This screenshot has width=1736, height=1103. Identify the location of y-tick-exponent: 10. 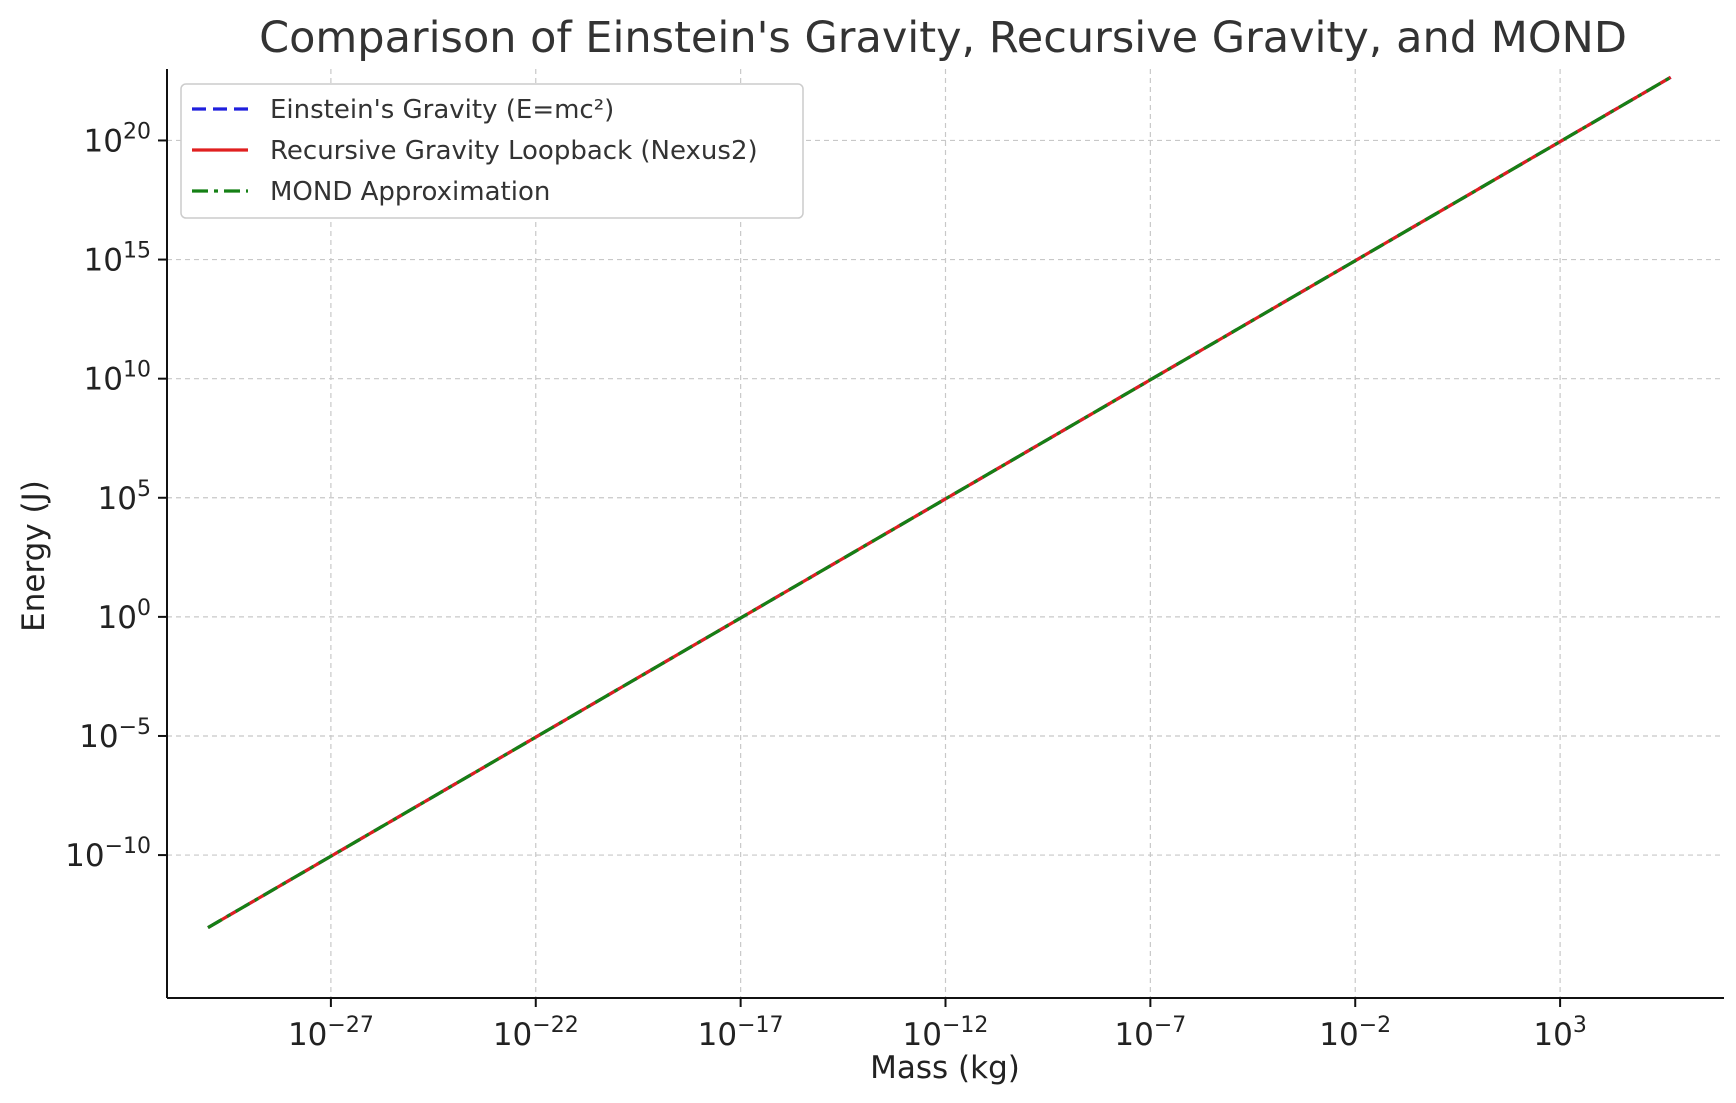
(137, 370).